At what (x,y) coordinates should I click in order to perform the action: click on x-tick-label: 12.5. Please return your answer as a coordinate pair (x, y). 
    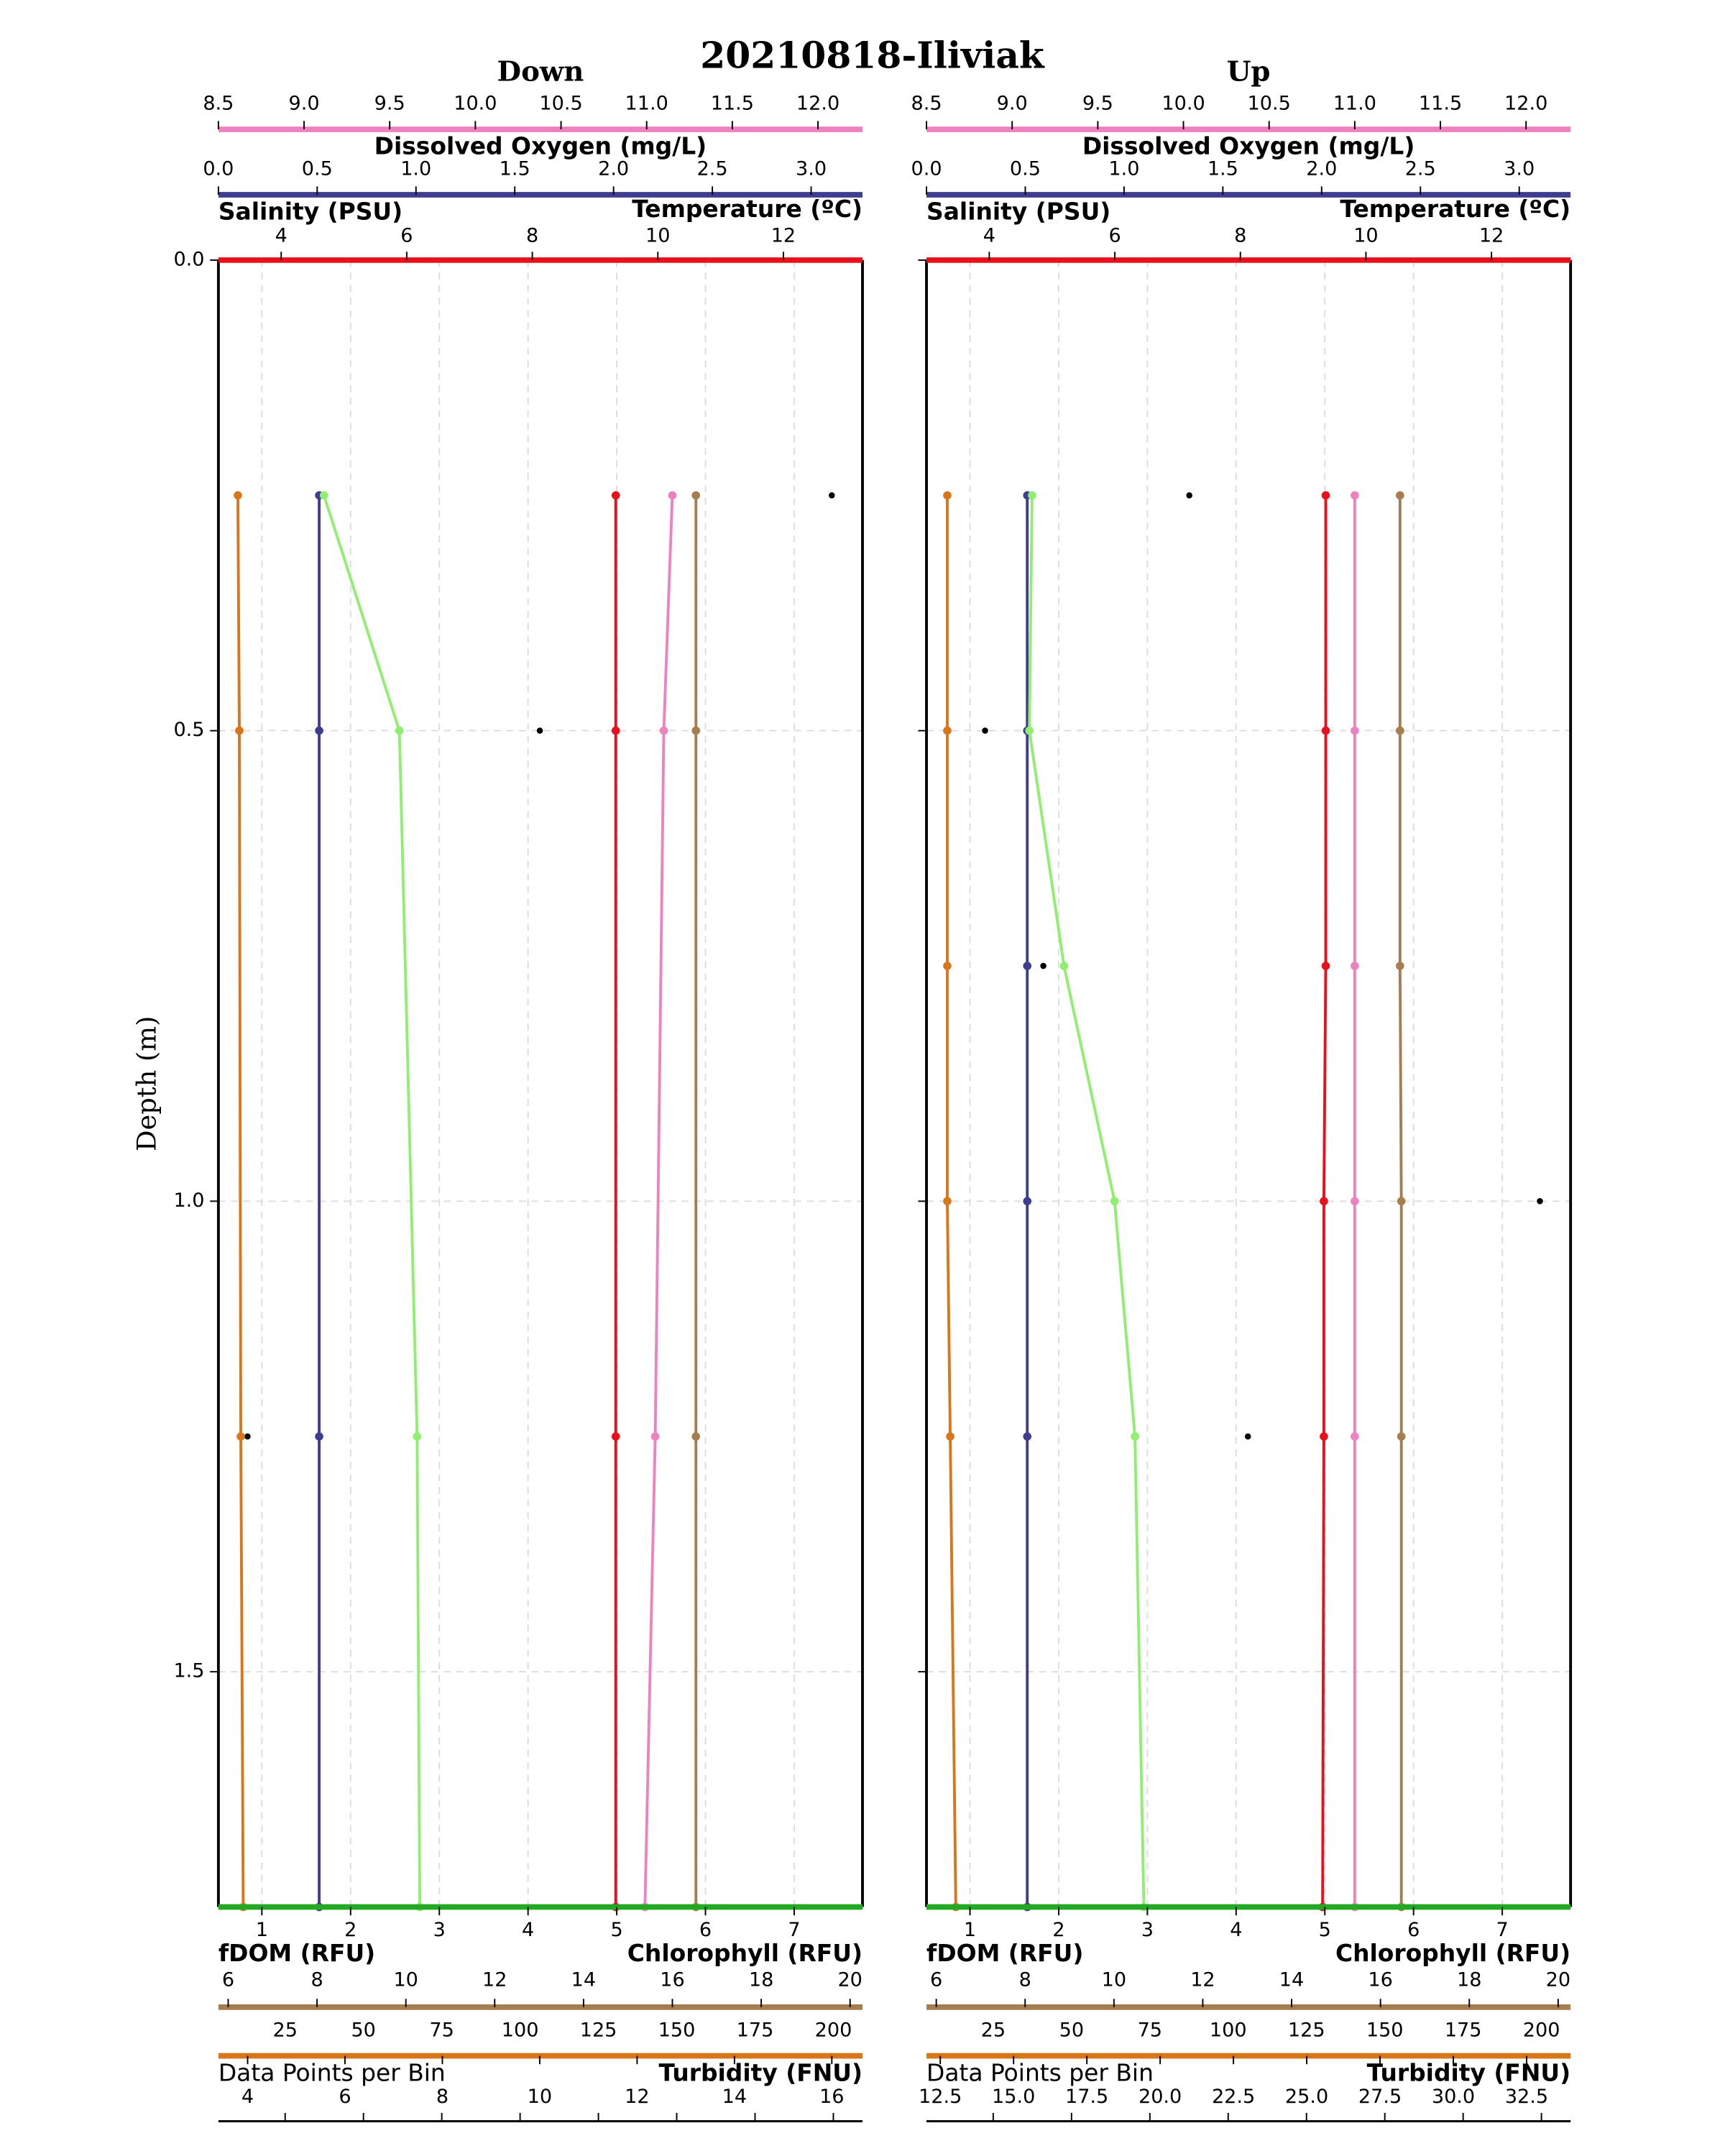
    Looking at the image, I should click on (940, 2097).